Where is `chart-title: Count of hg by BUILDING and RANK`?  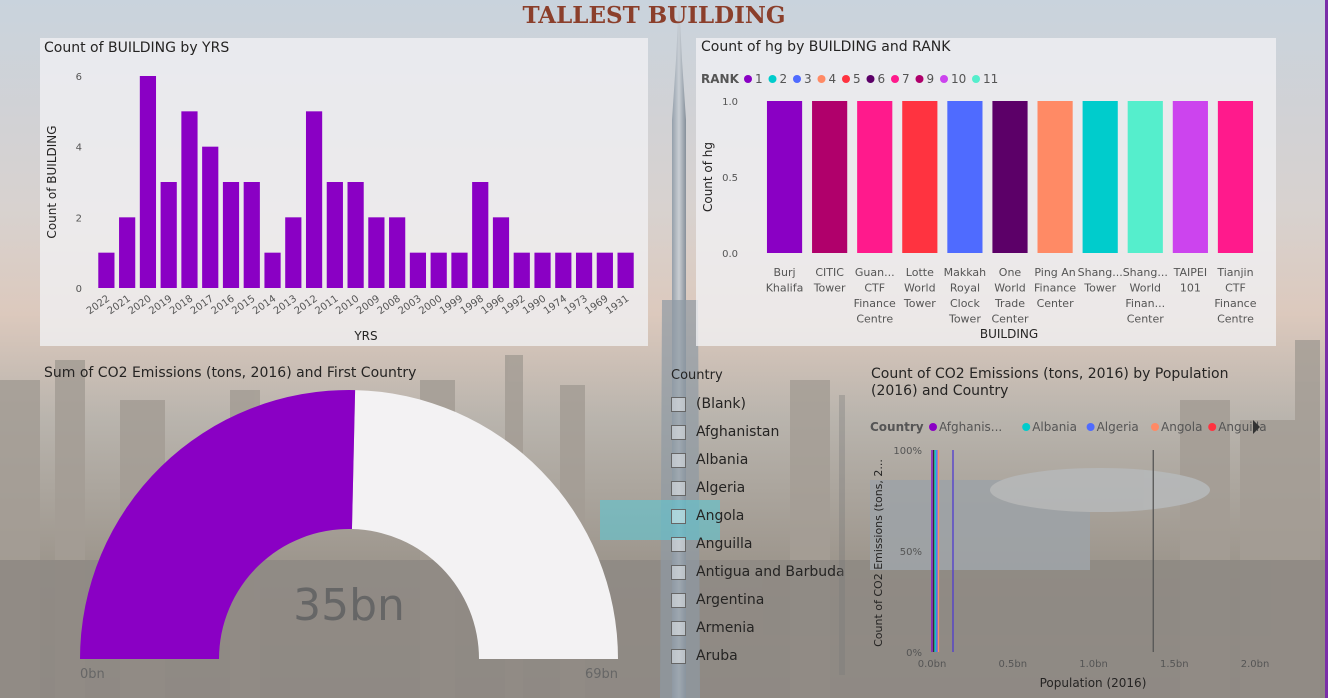 chart-title: Count of hg by BUILDING and RANK is located at coordinates (826, 47).